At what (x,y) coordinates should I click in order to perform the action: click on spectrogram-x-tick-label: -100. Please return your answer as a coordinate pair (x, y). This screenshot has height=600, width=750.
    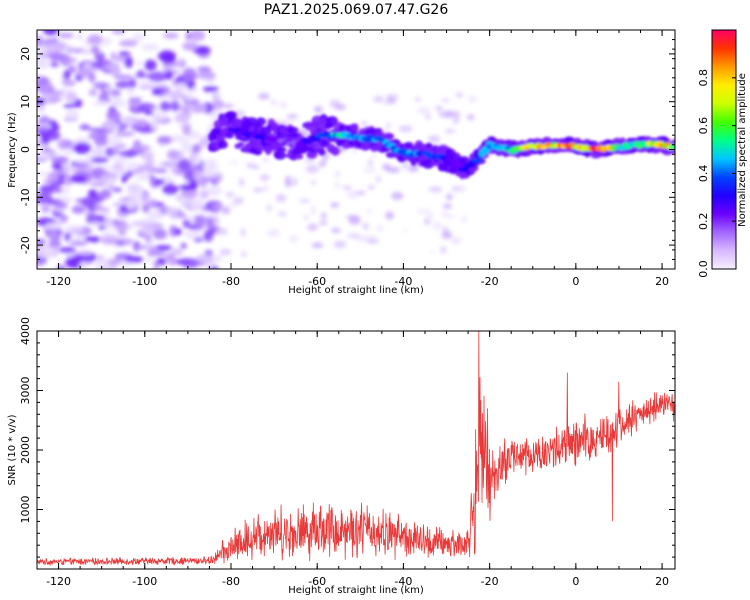
    Looking at the image, I should click on (144, 281).